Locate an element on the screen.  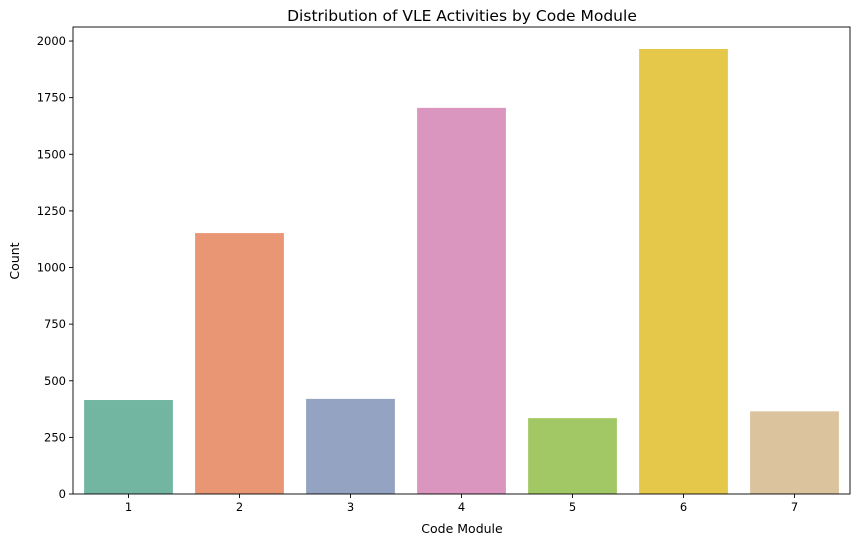
y-axis-label: Count is located at coordinates (14, 260).